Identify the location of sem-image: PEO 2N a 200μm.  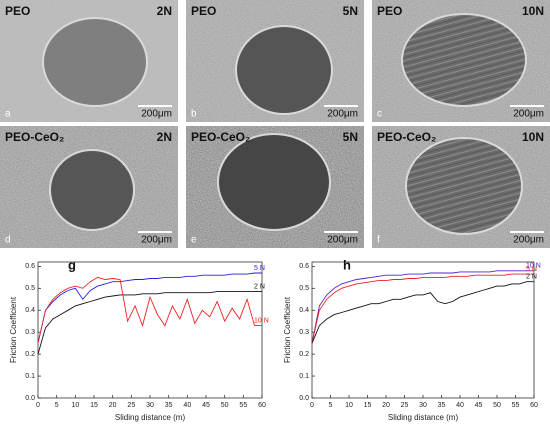
(89, 61).